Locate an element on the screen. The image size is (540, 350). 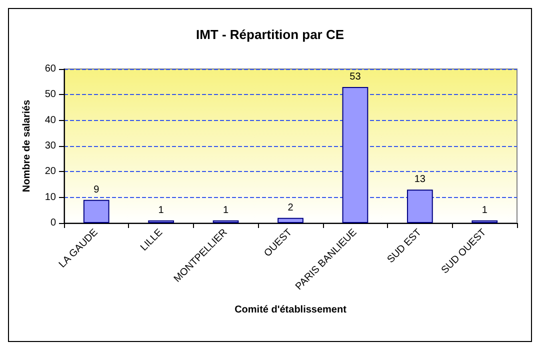
data-label: 2 is located at coordinates (291, 208).